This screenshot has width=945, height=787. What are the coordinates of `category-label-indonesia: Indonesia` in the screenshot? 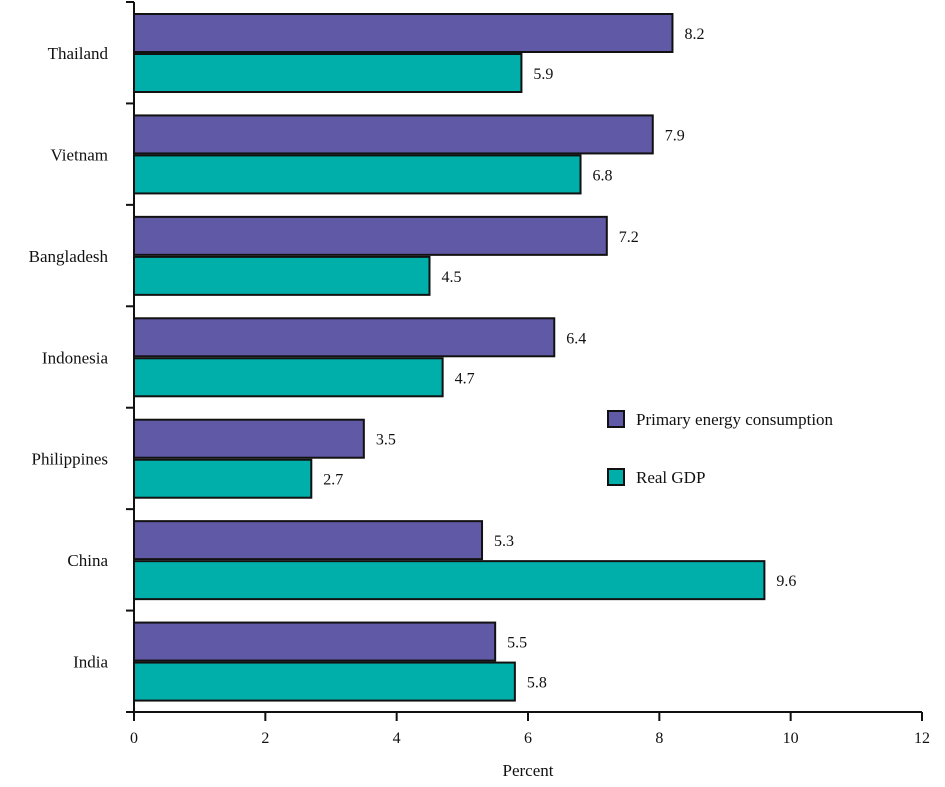 It's located at (75, 357).